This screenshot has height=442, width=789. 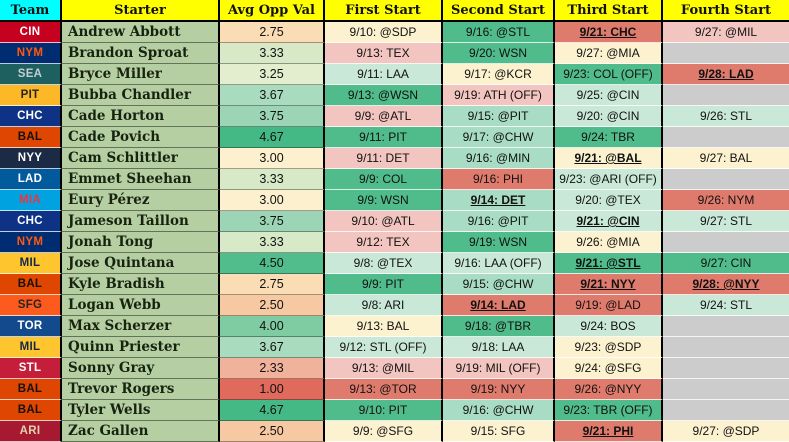 I want to click on start-cell: 9/21: CHC, so click(x=609, y=32).